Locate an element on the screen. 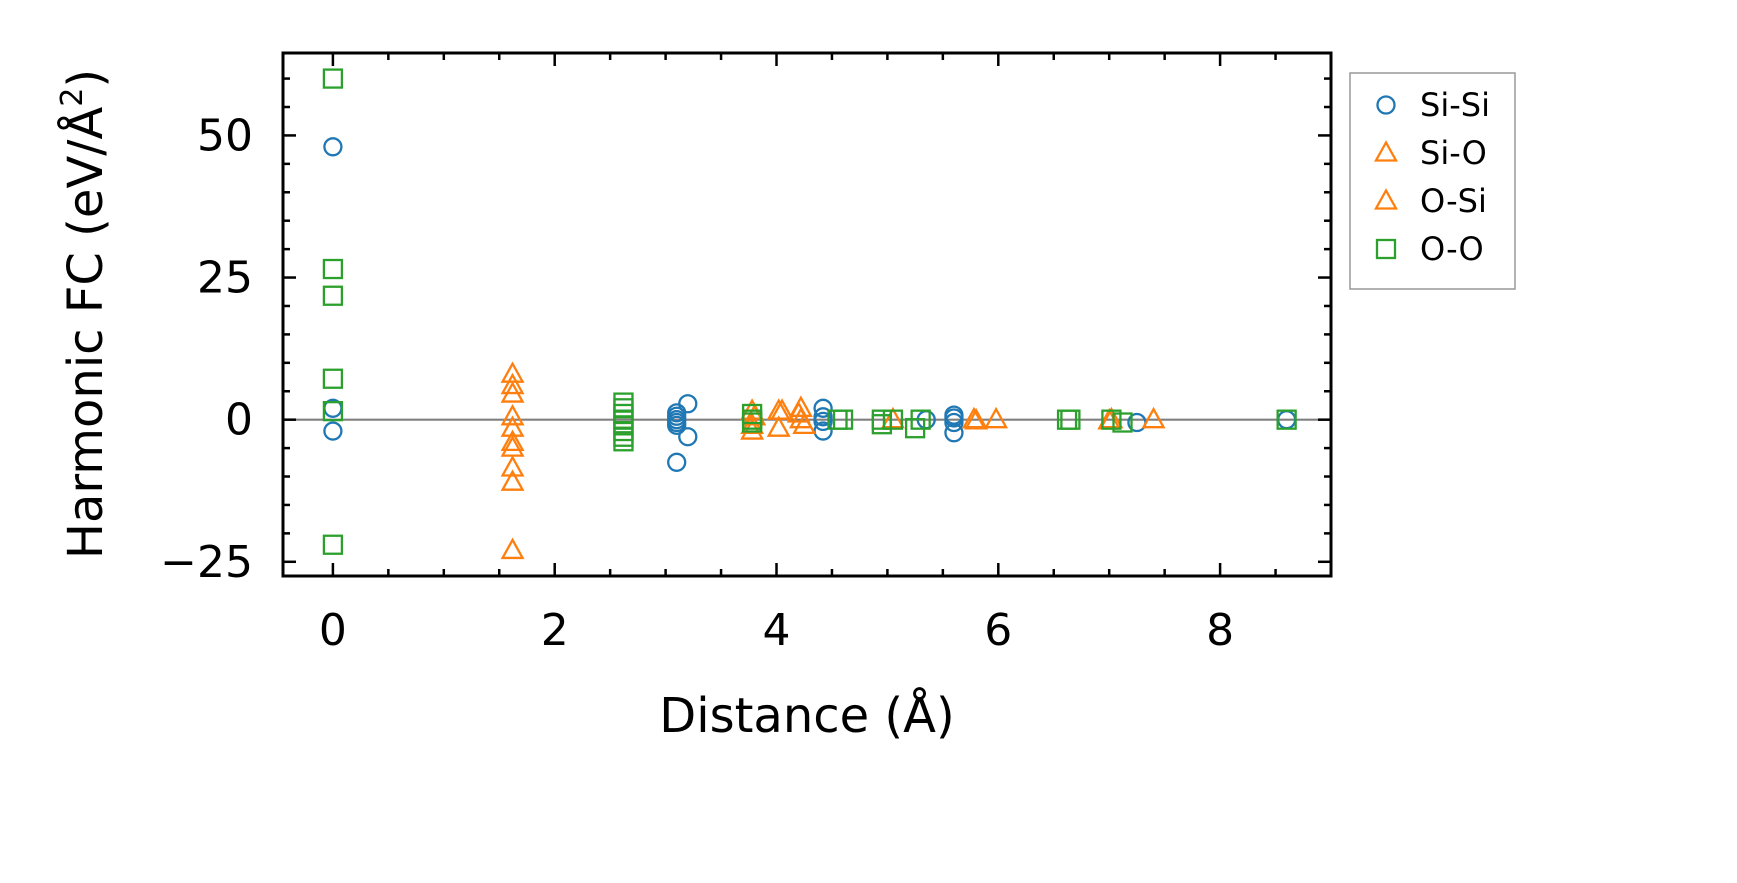 The height and width of the screenshot is (883, 1737). x-tick-labels: 0 2 4 6 8 is located at coordinates (776, 630).